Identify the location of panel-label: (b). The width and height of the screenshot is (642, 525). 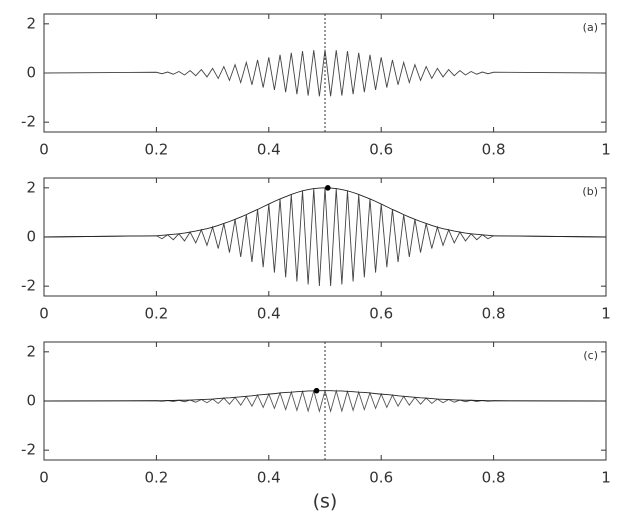
(590, 191).